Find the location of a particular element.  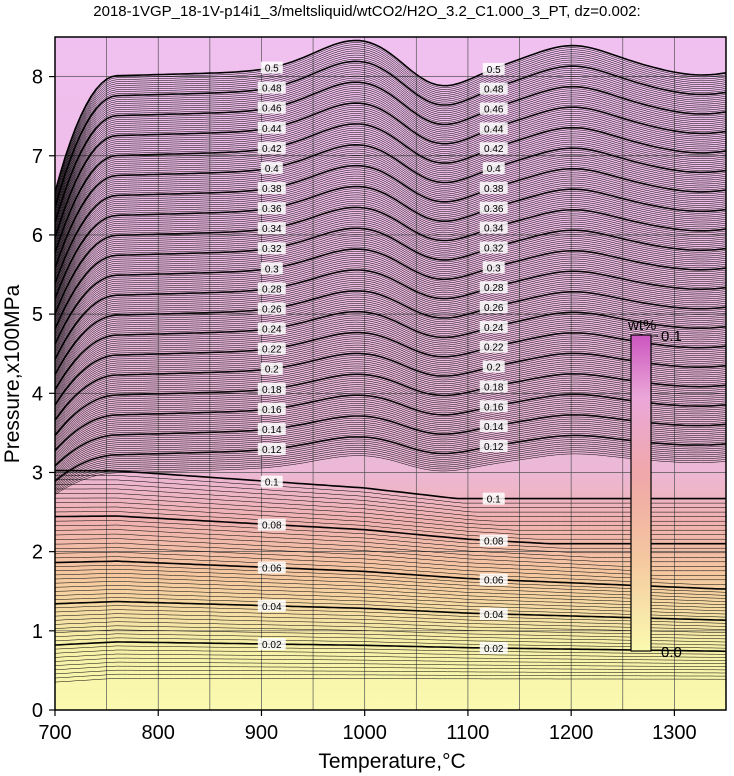

contour-label: 0.46 is located at coordinates (493, 109).